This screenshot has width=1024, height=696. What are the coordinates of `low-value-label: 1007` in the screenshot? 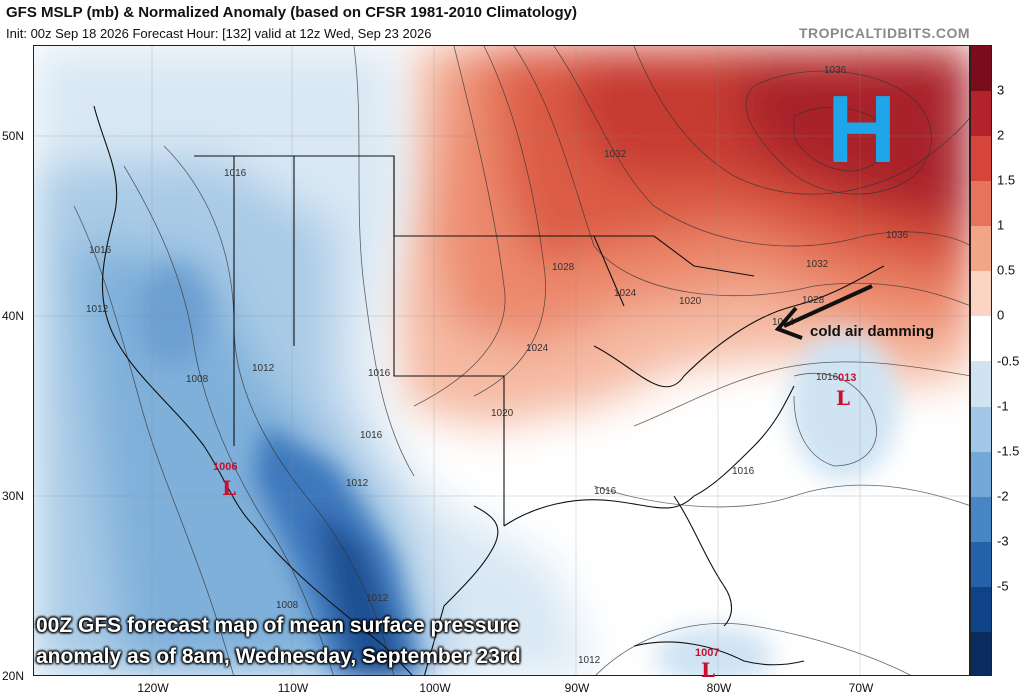 It's located at (707, 653).